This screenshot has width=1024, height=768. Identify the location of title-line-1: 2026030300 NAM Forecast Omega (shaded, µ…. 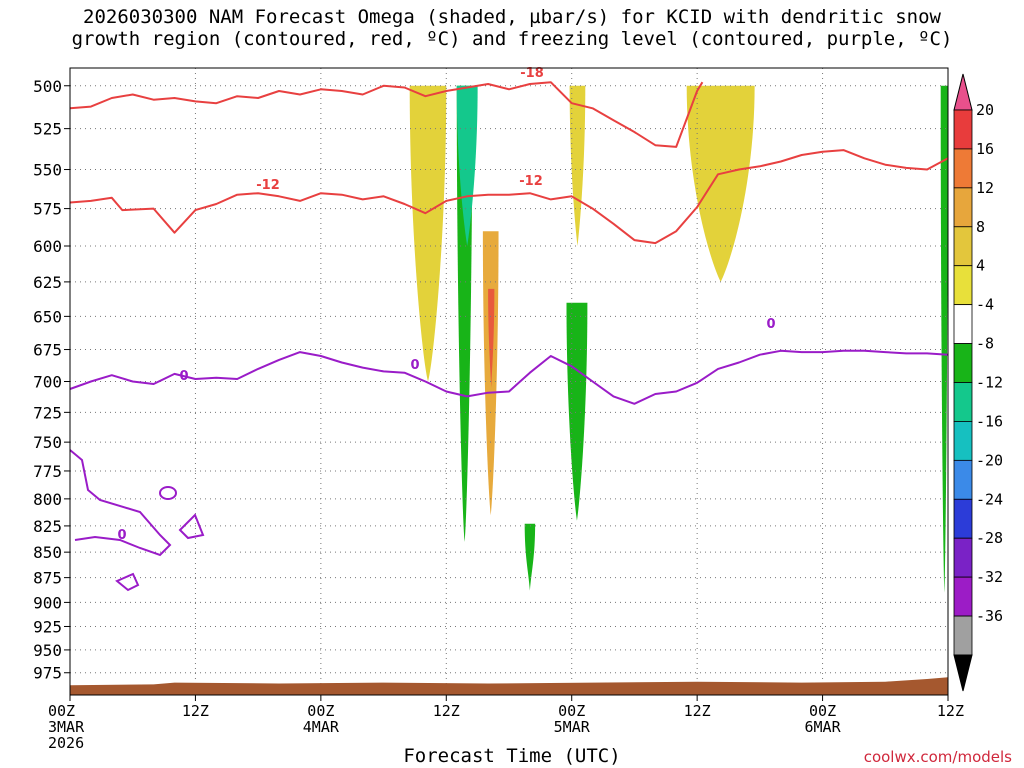
(512, 17).